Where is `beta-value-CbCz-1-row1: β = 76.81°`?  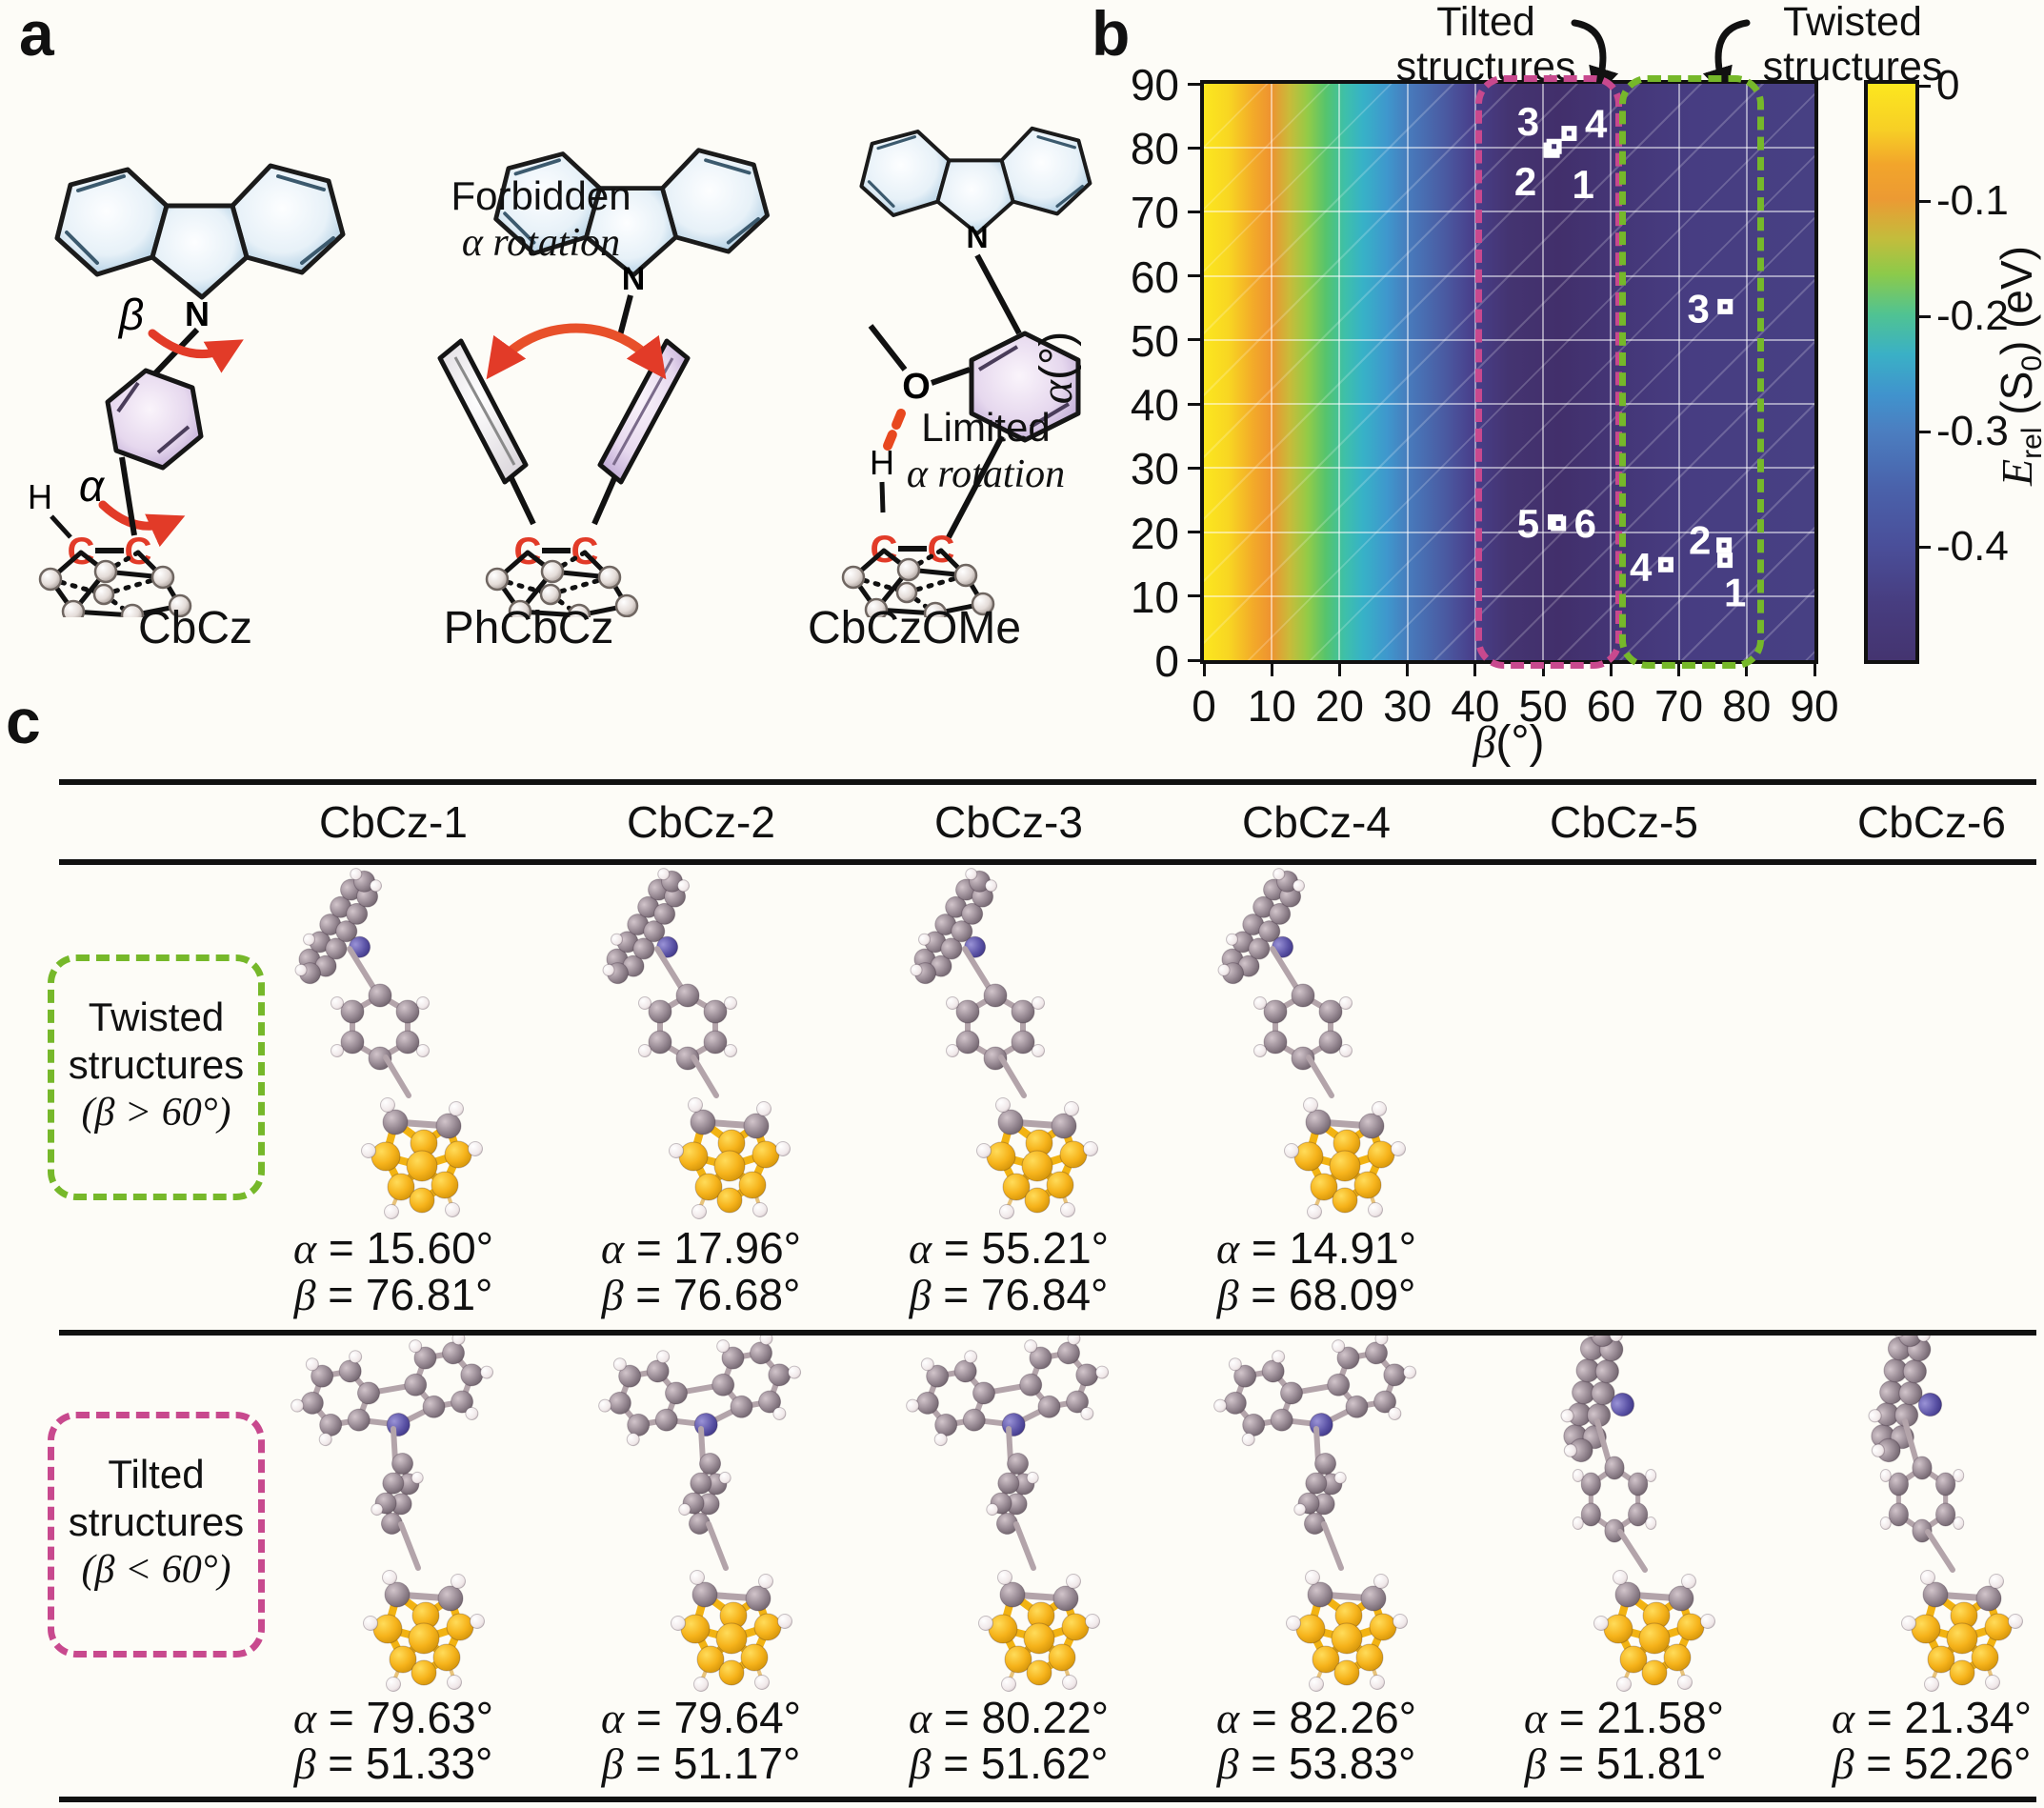 beta-value-CbCz-1-row1: β = 76.81° is located at coordinates (393, 1294).